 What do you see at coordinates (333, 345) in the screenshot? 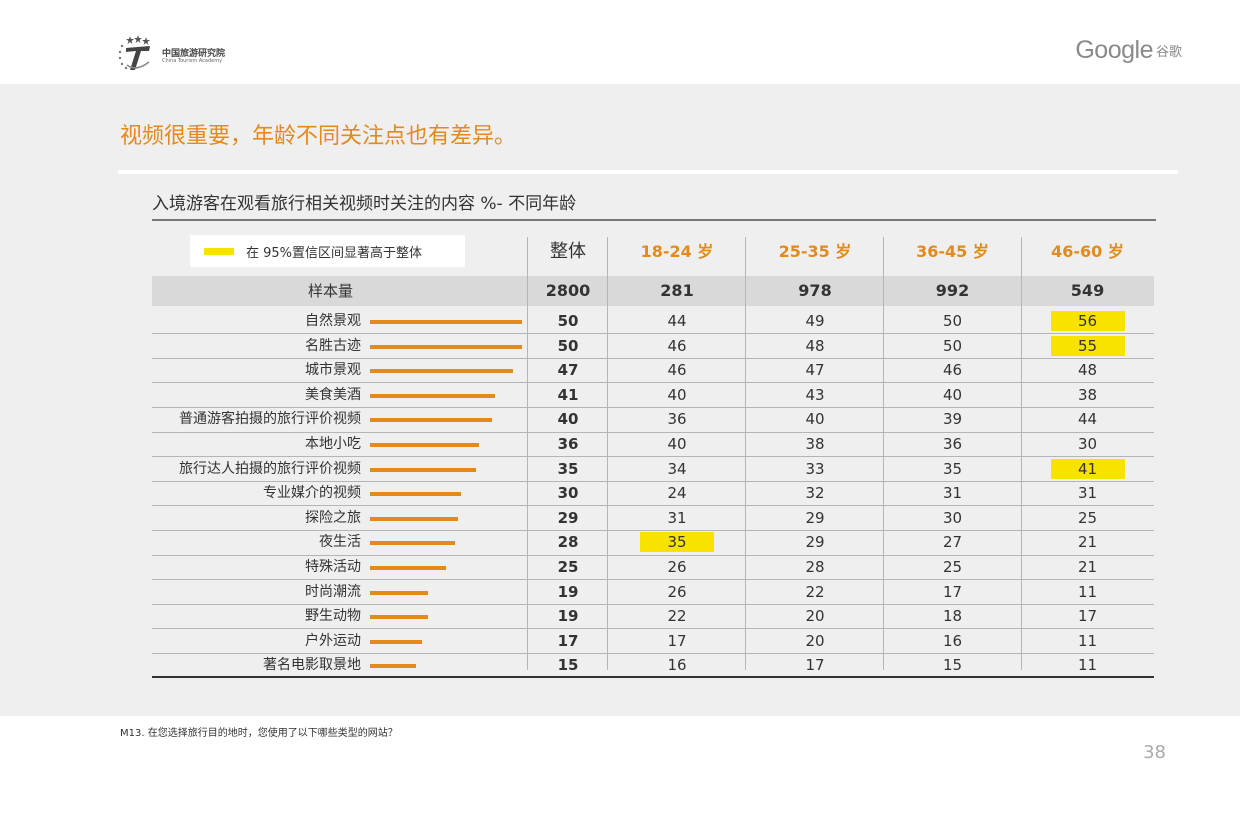
I see `row-label: 名胜古迹` at bounding box center [333, 345].